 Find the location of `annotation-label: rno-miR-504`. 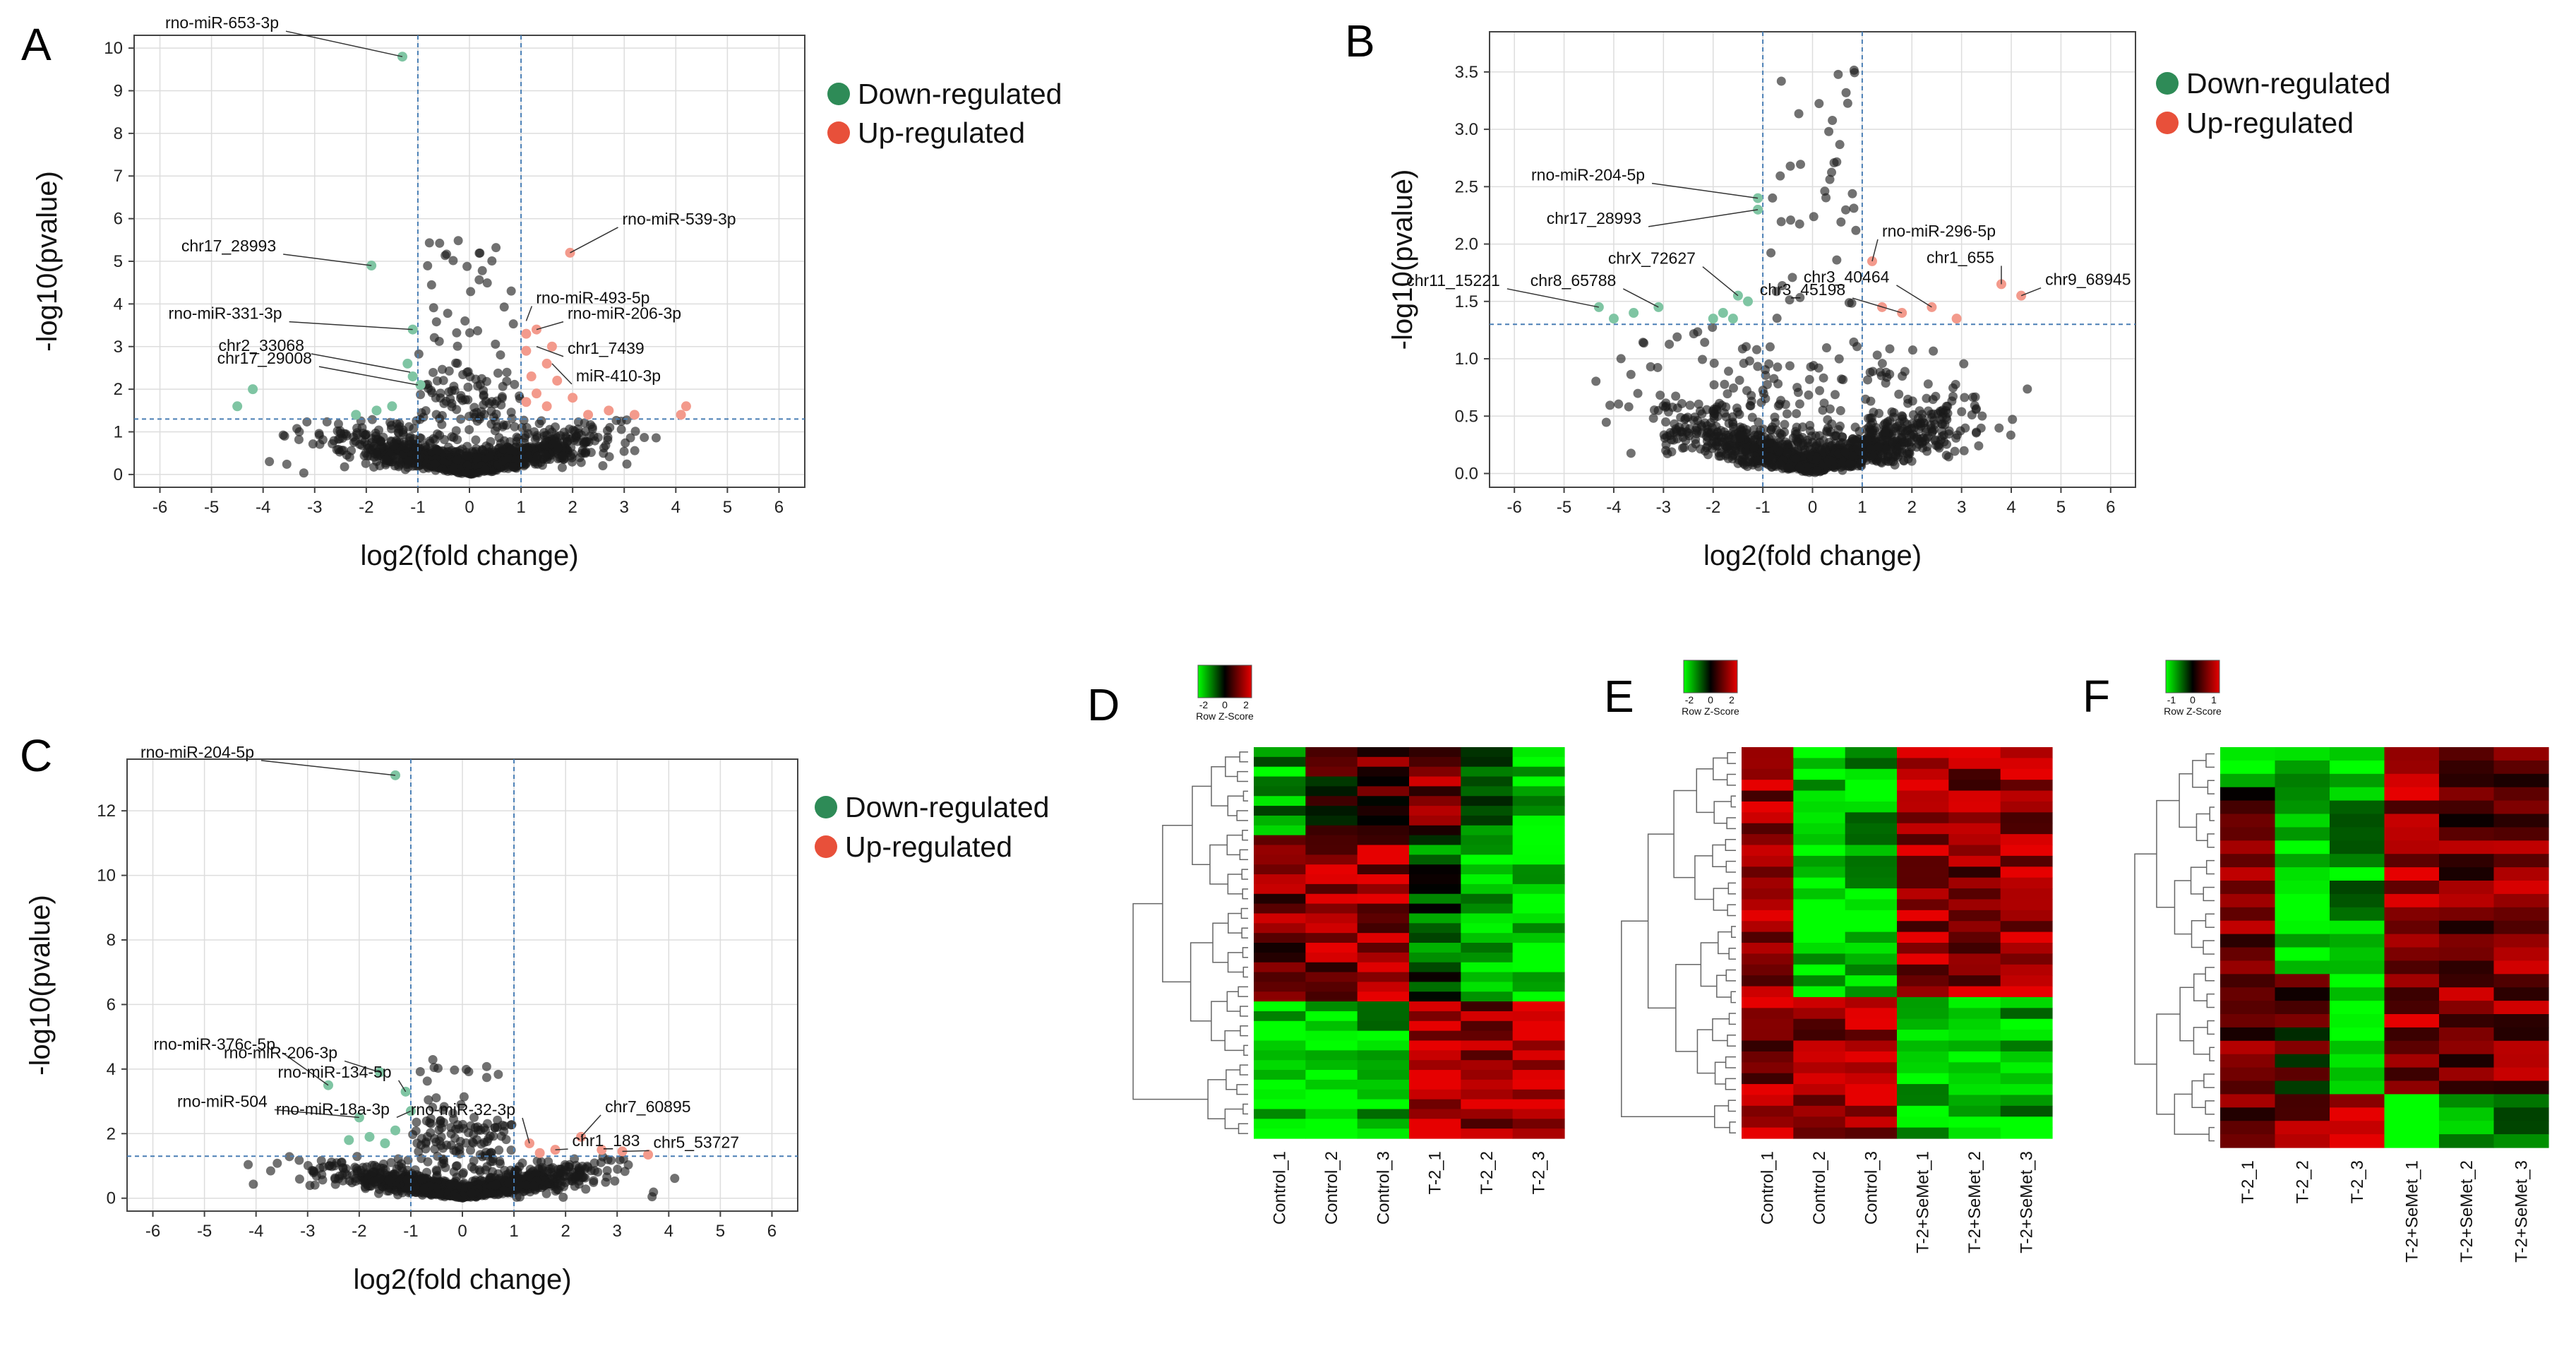

annotation-label: rno-miR-504 is located at coordinates (222, 1101).